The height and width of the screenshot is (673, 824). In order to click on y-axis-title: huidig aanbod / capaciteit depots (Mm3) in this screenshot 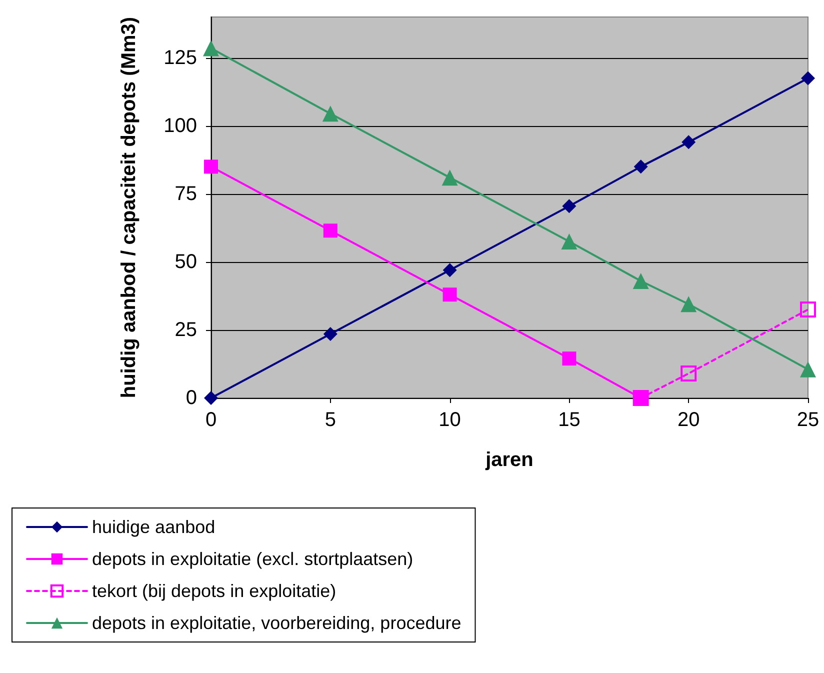, I will do `click(129, 207)`.